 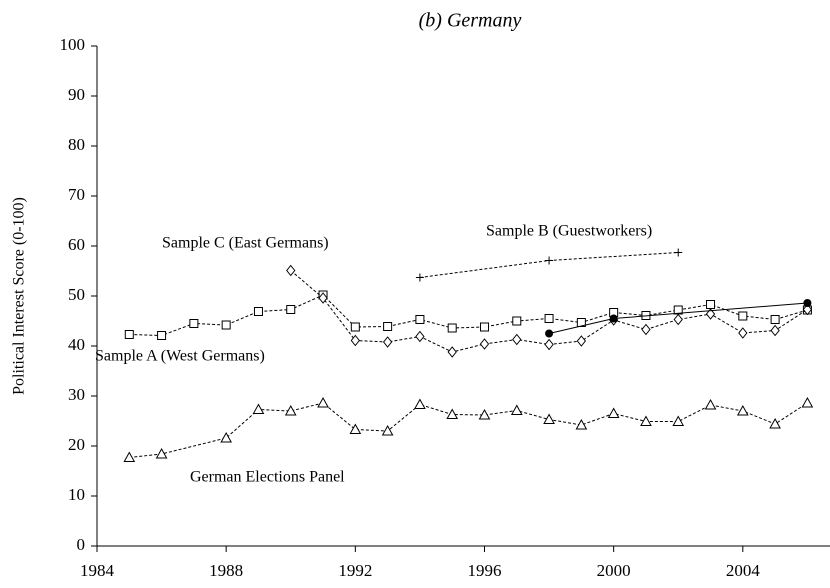 What do you see at coordinates (743, 570) in the screenshot?
I see `x-tick-label: 2004` at bounding box center [743, 570].